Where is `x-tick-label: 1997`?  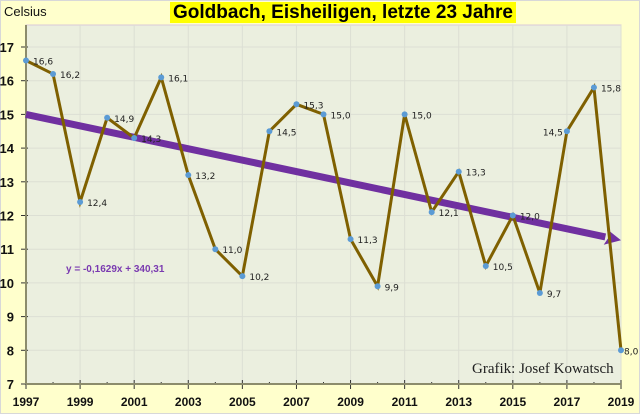 x-tick-label: 1997 is located at coordinates (26, 402).